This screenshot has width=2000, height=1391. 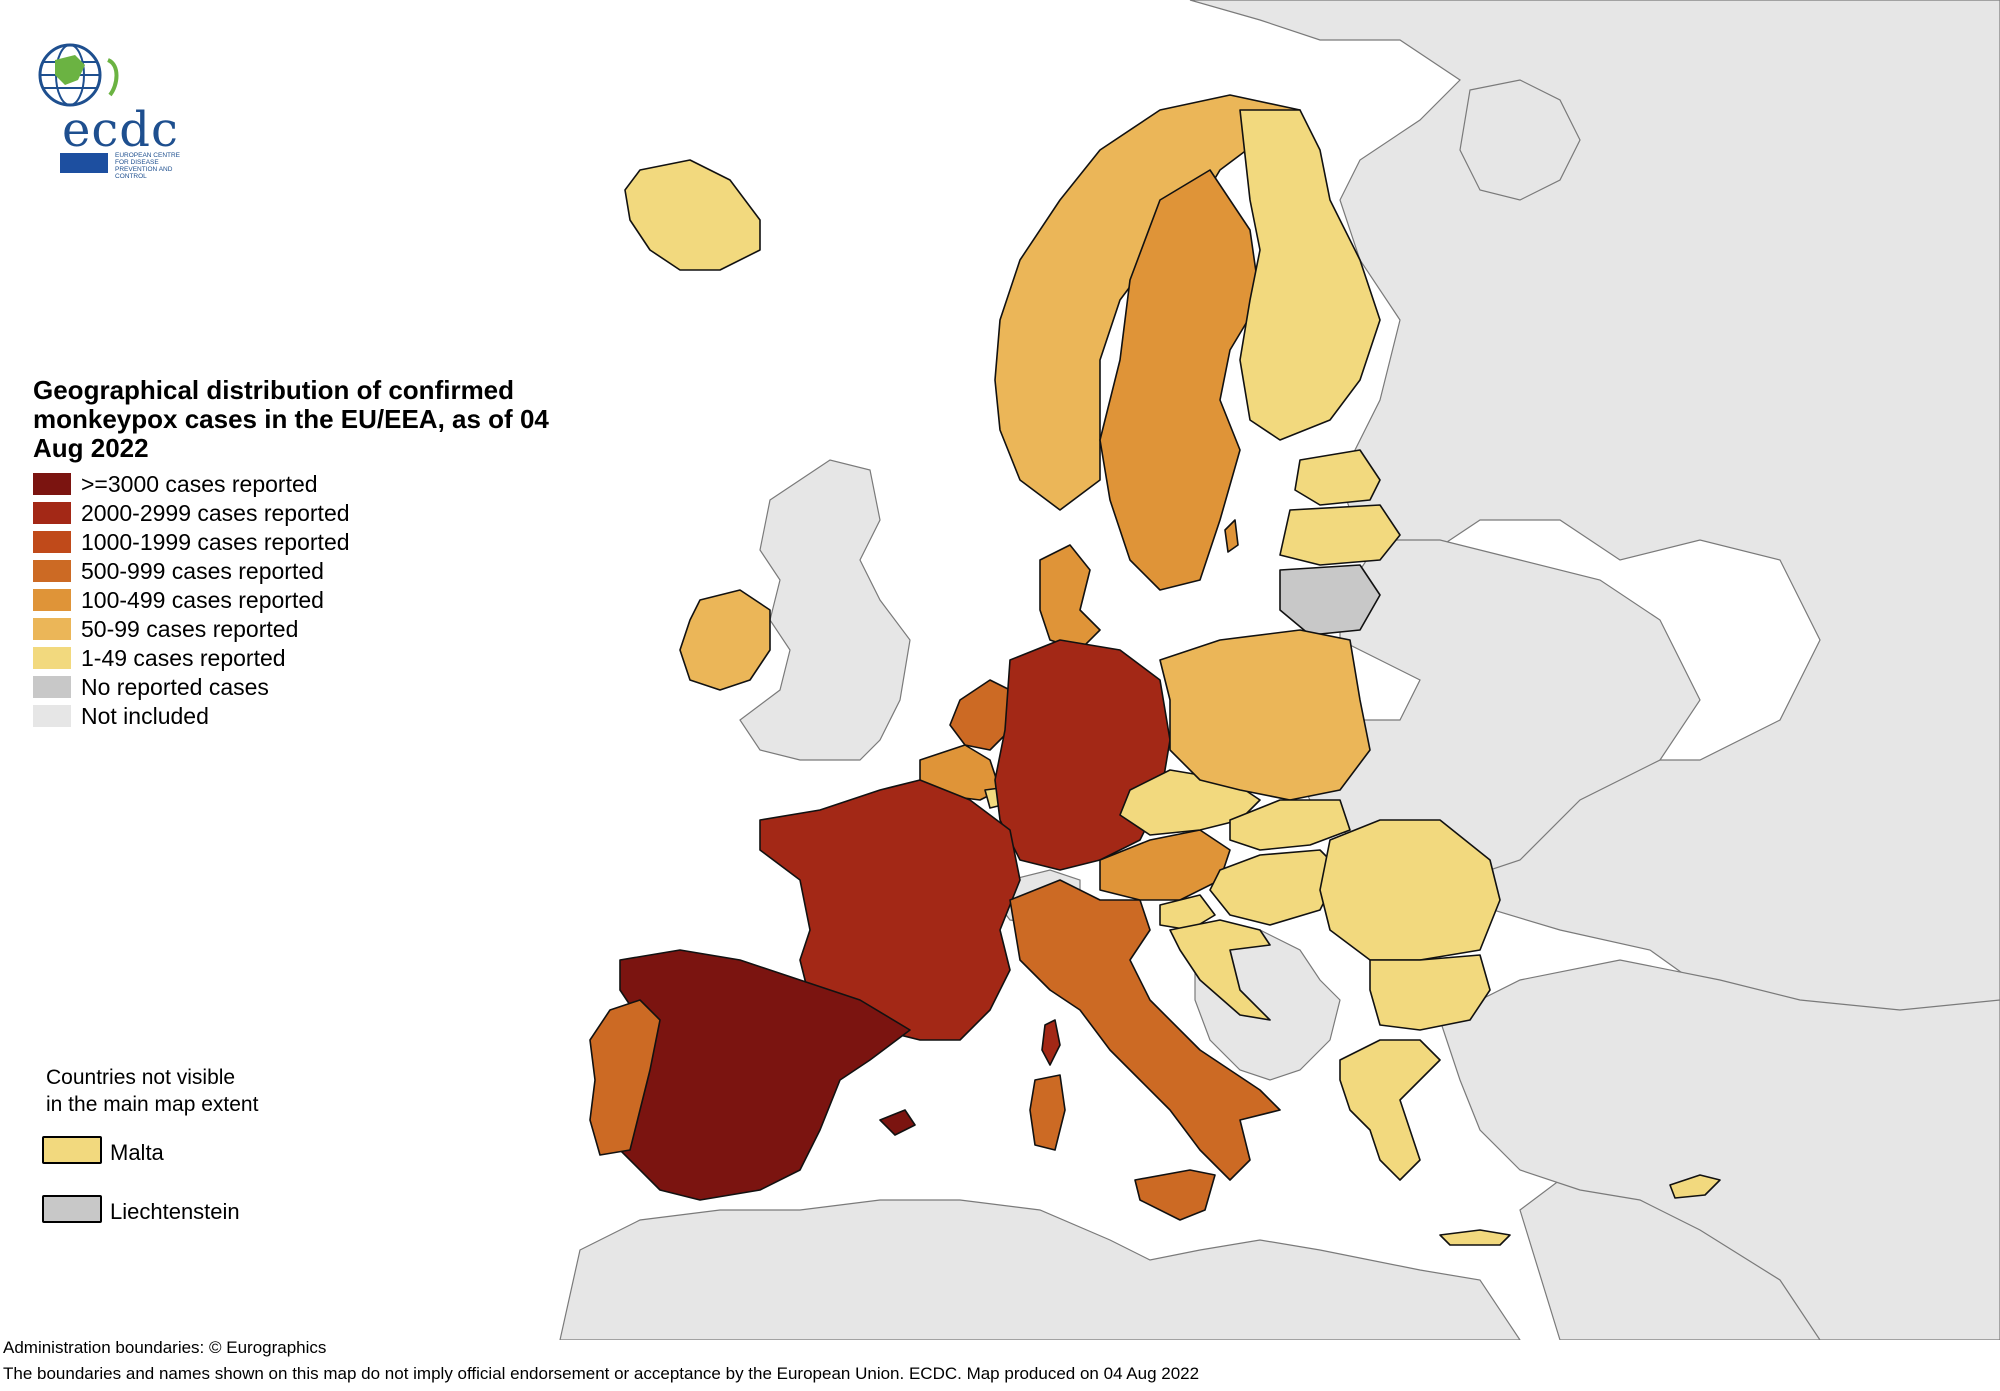 I want to click on island-gotland, so click(x=1231, y=536).